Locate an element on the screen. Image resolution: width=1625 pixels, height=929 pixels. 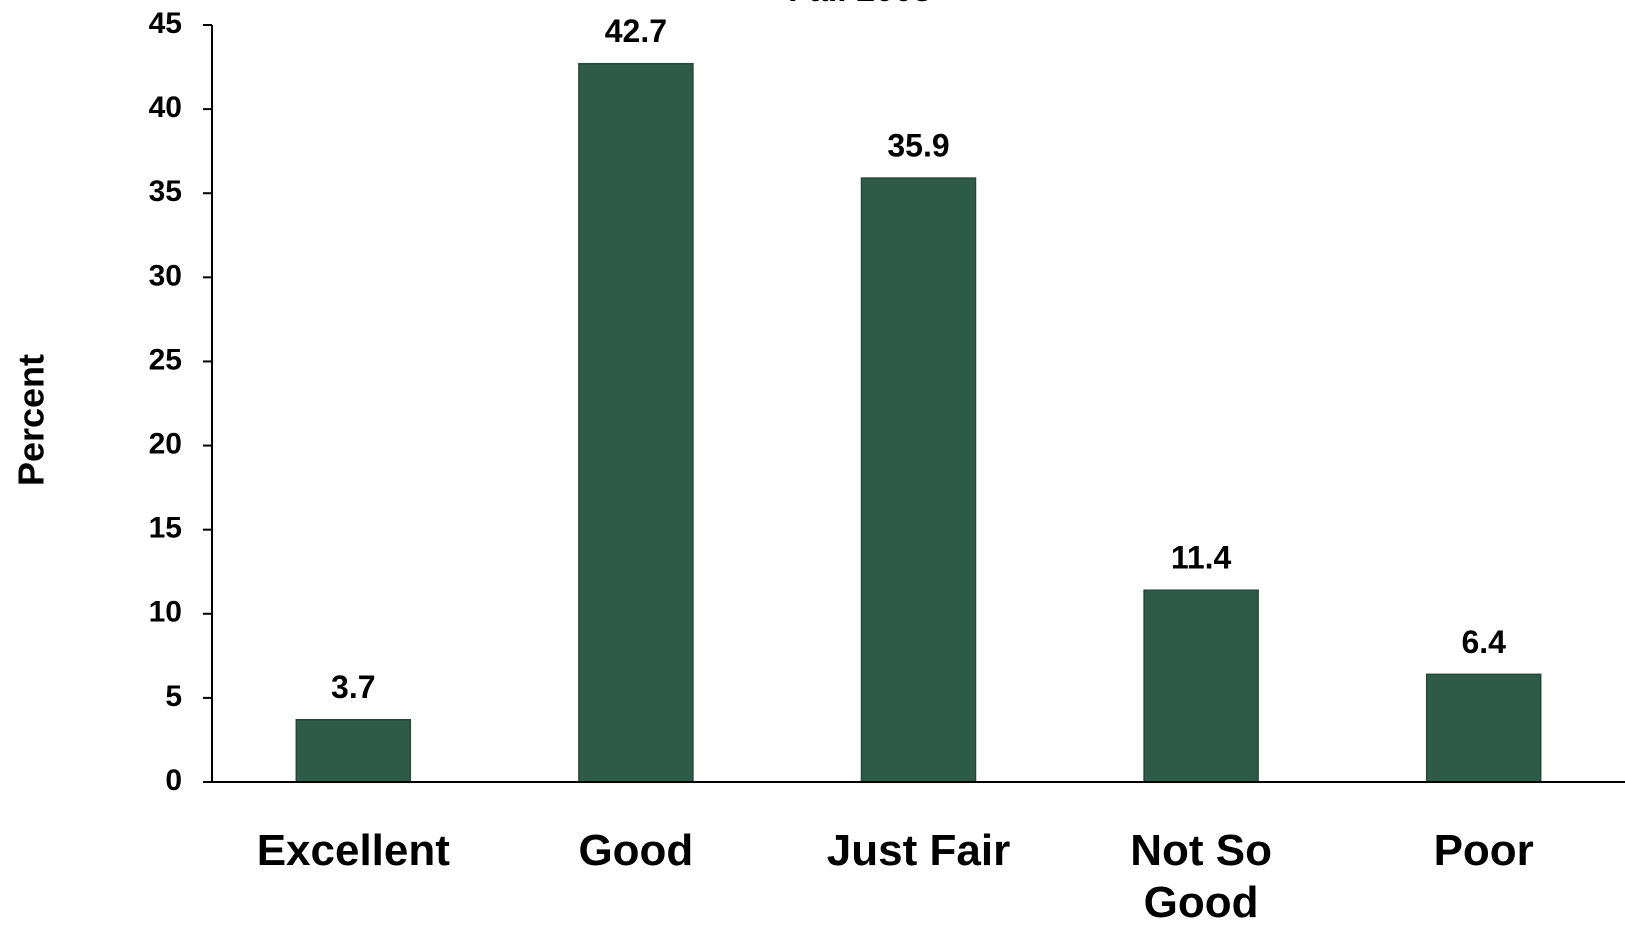
y-tick-label: 15 is located at coordinates (165, 528).